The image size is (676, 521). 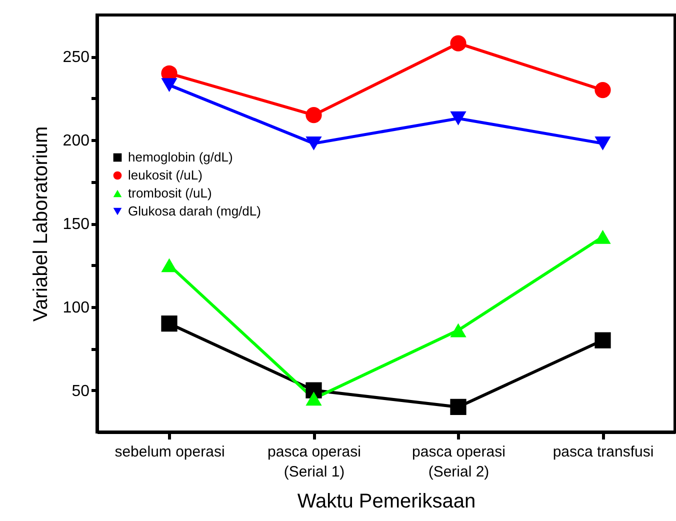 What do you see at coordinates (165, 175) in the screenshot?
I see `legend-label: leukosit (/uL)` at bounding box center [165, 175].